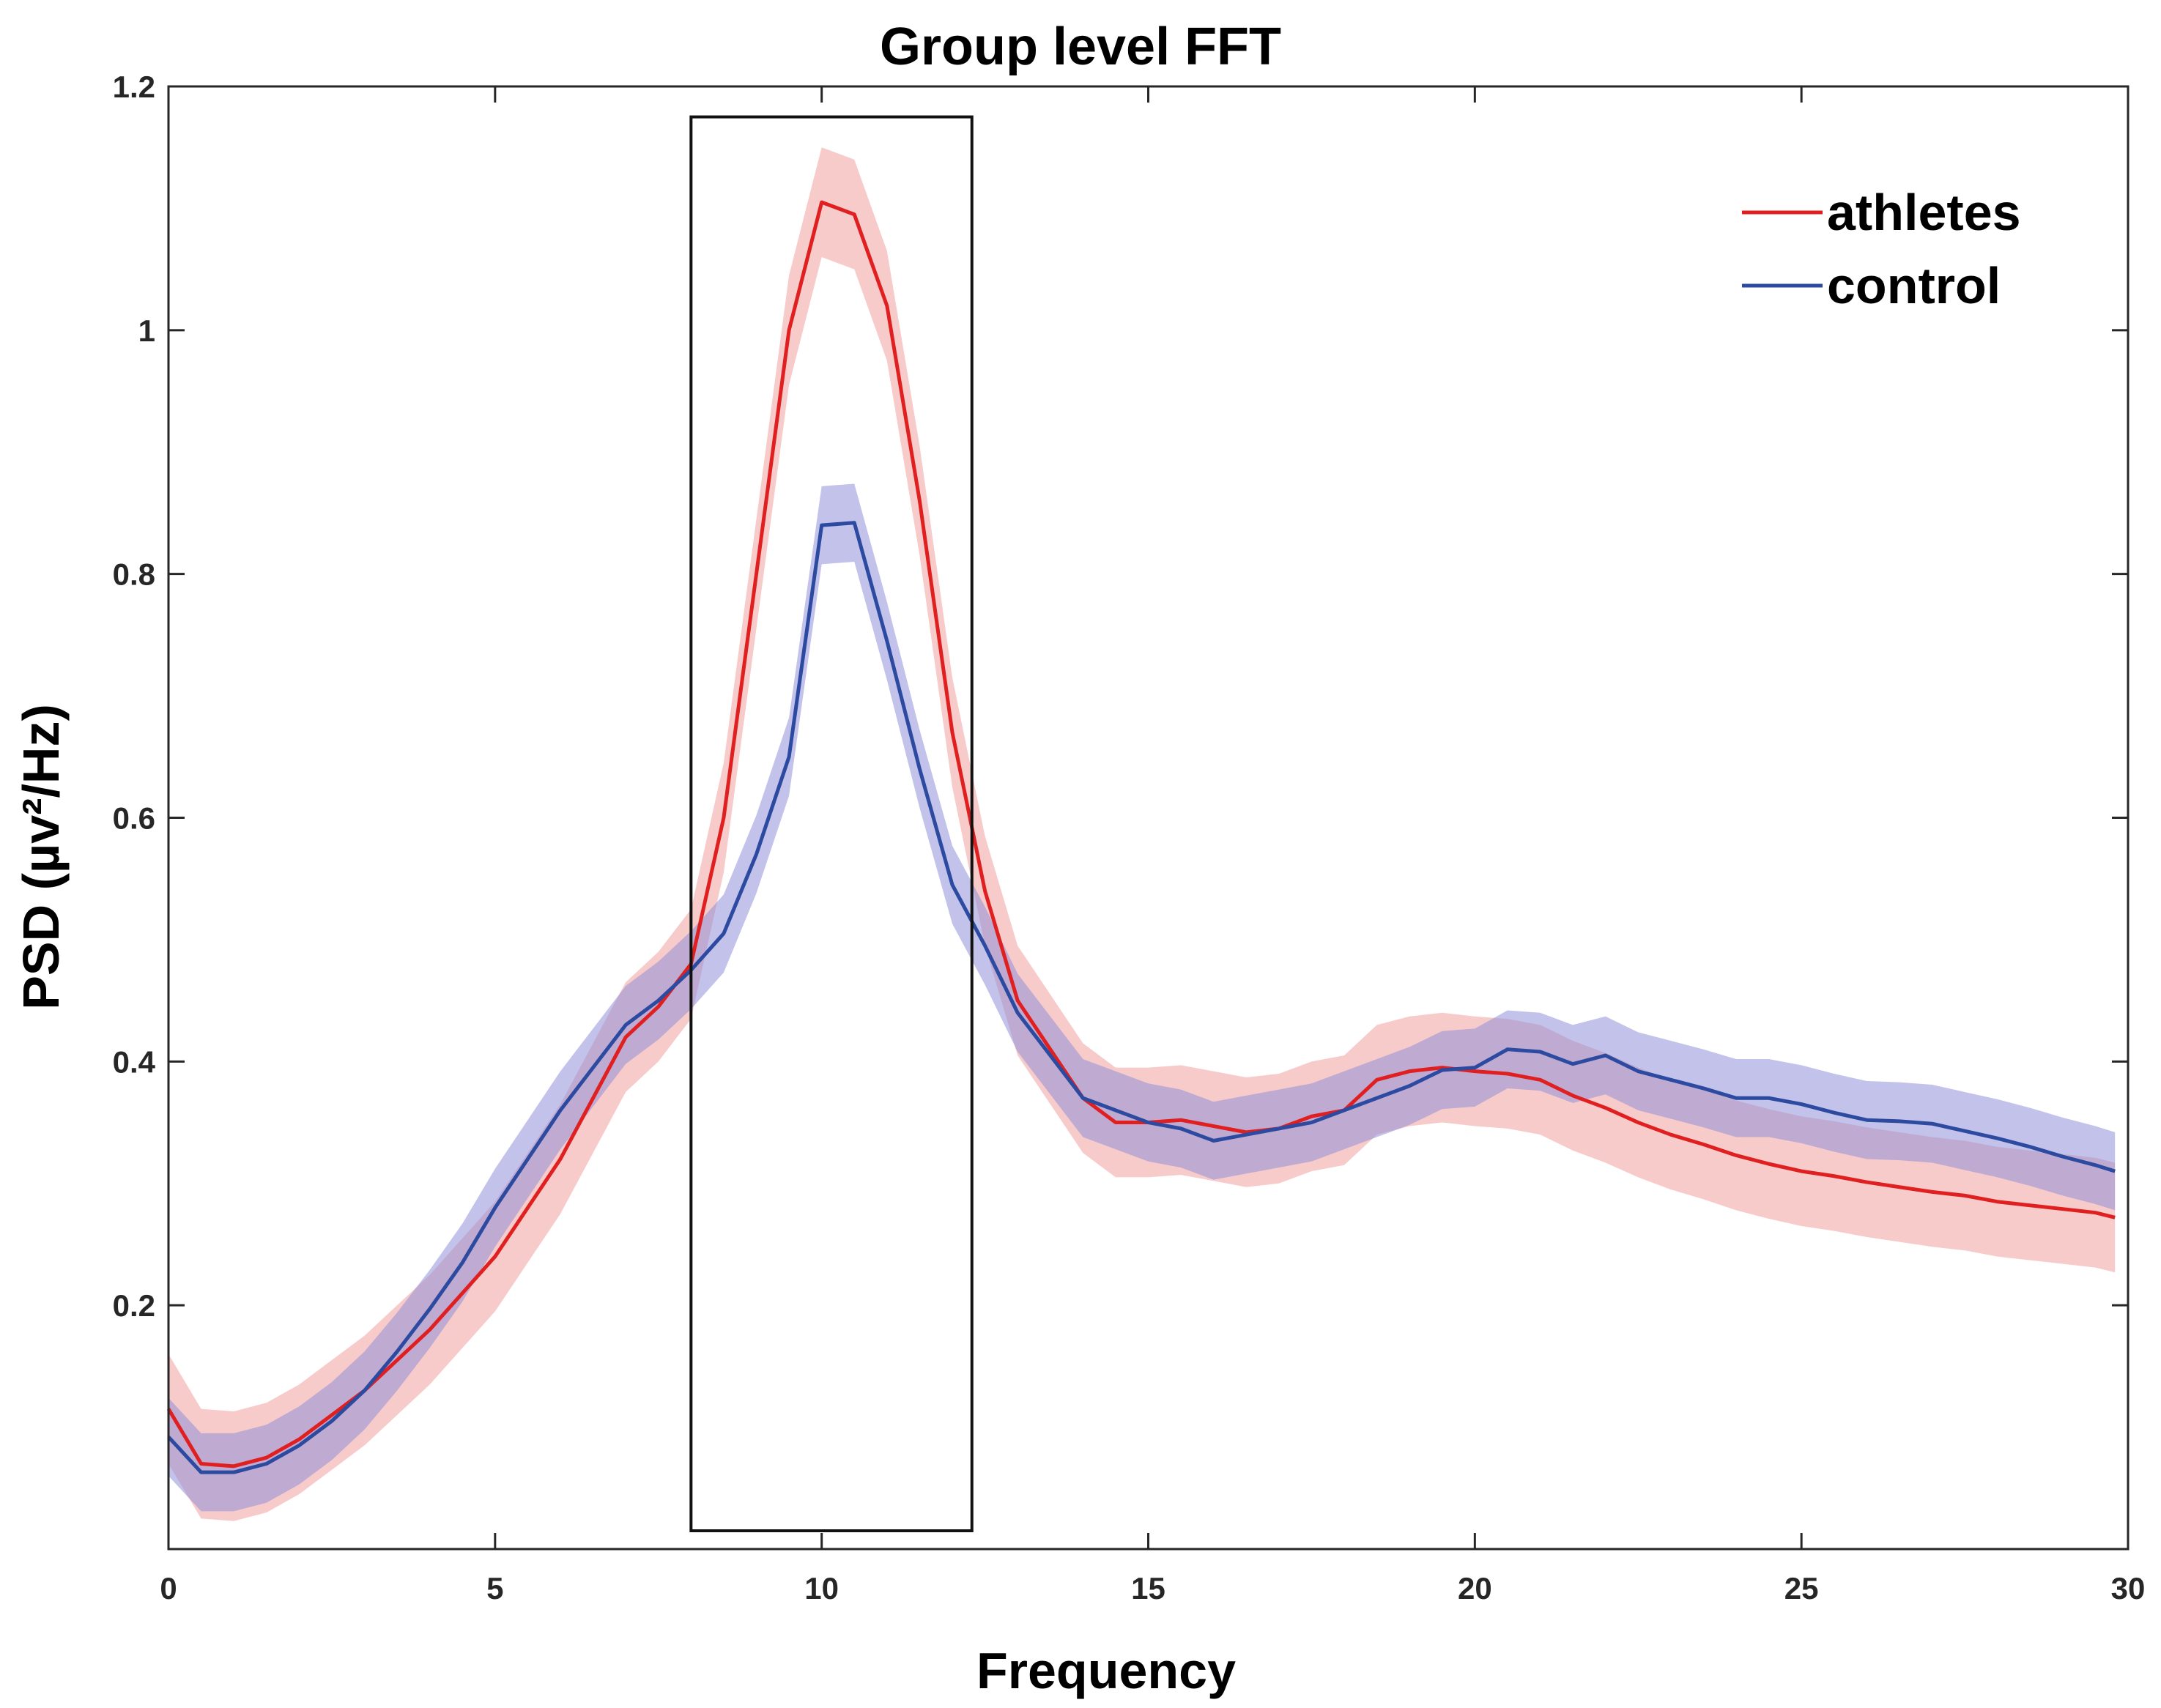 The width and height of the screenshot is (2161, 1708). Describe the element at coordinates (1914, 285) in the screenshot. I see `control-legend-label: control` at that location.